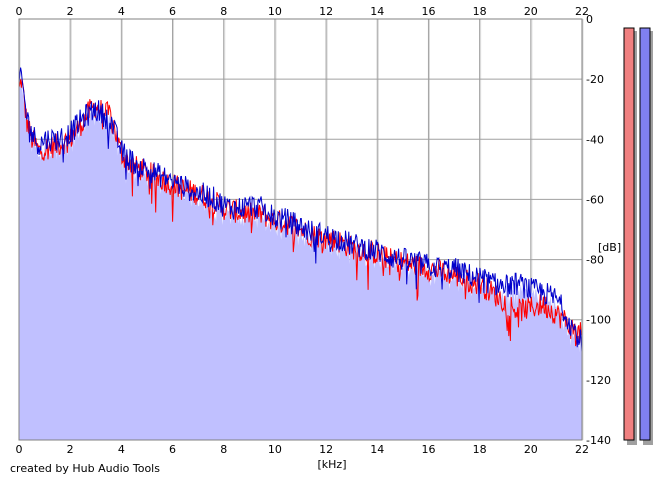 This screenshot has width=664, height=481. Describe the element at coordinates (531, 11) in the screenshot. I see `x-tick-label-top: 20` at that location.